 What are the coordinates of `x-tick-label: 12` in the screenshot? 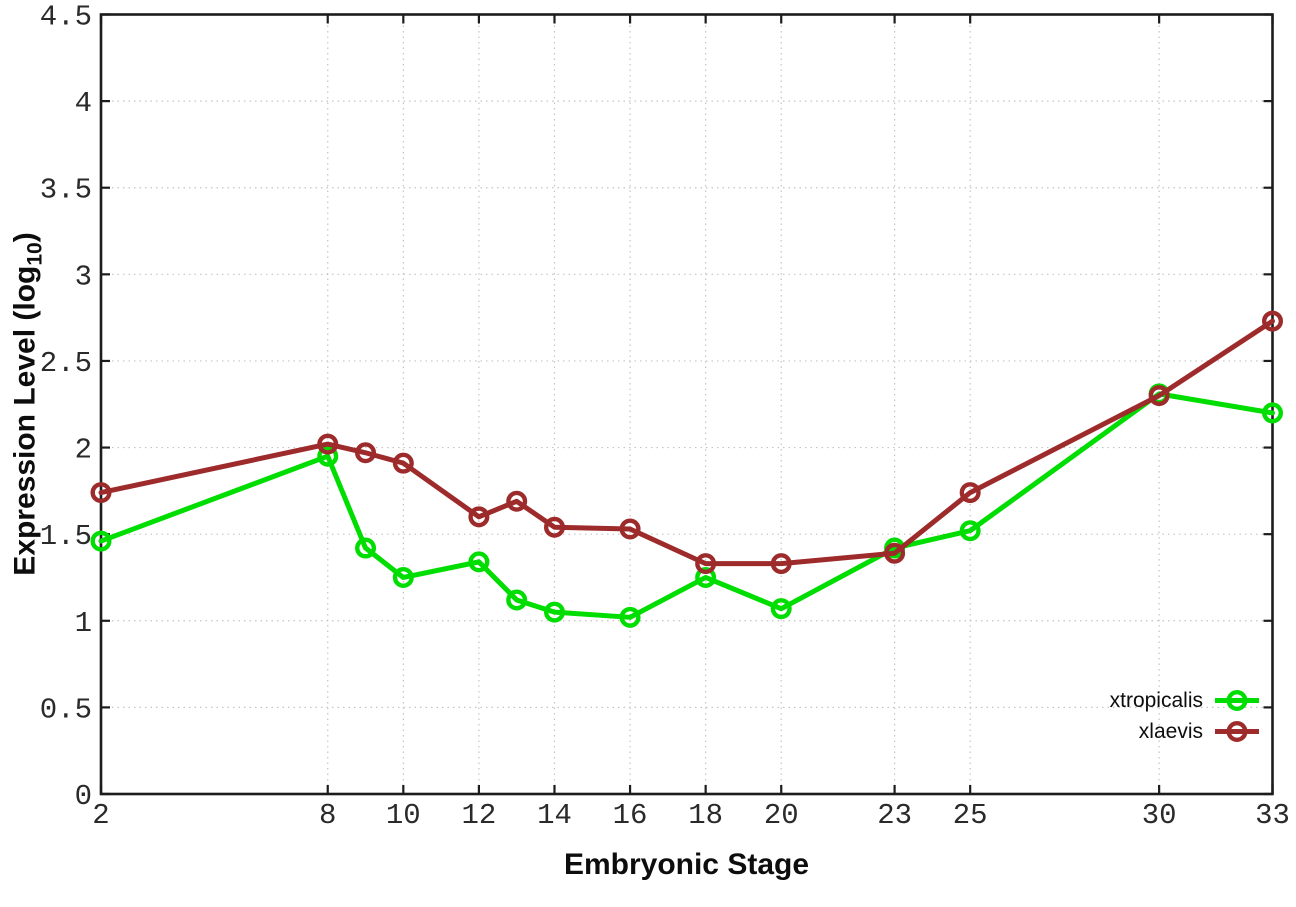 It's located at (478, 815).